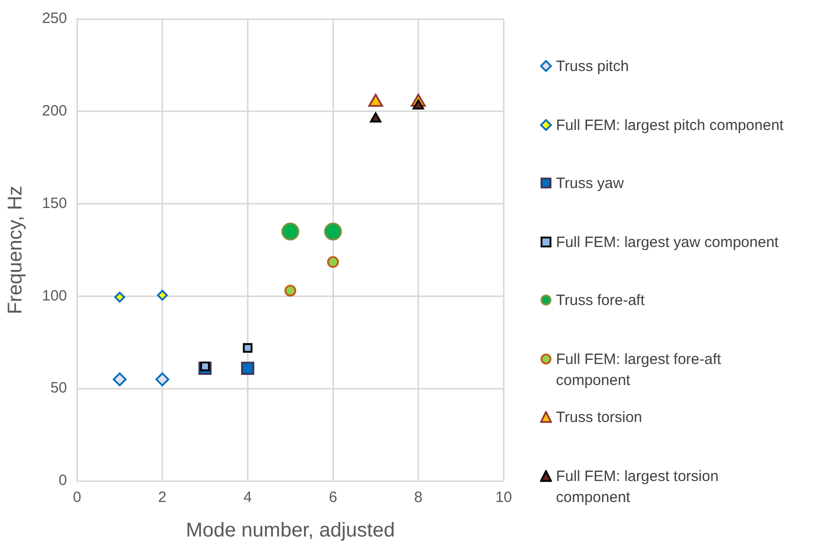 This screenshot has width=827, height=547. Describe the element at coordinates (590, 184) in the screenshot. I see `legend-label: Truss yaw` at that location.